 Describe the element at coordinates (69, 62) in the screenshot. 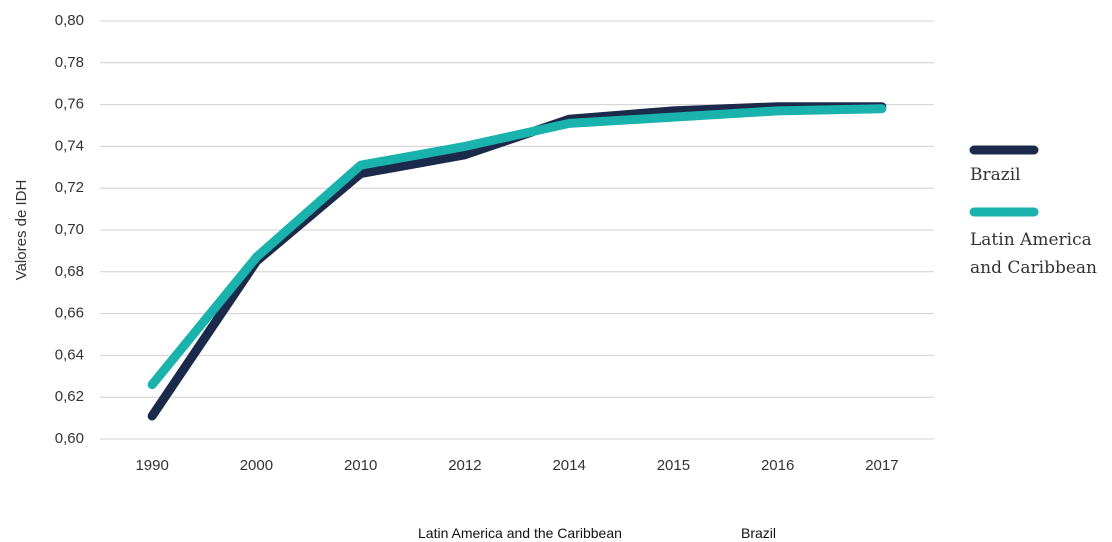

I see `y-tick-label: 0,78` at that location.